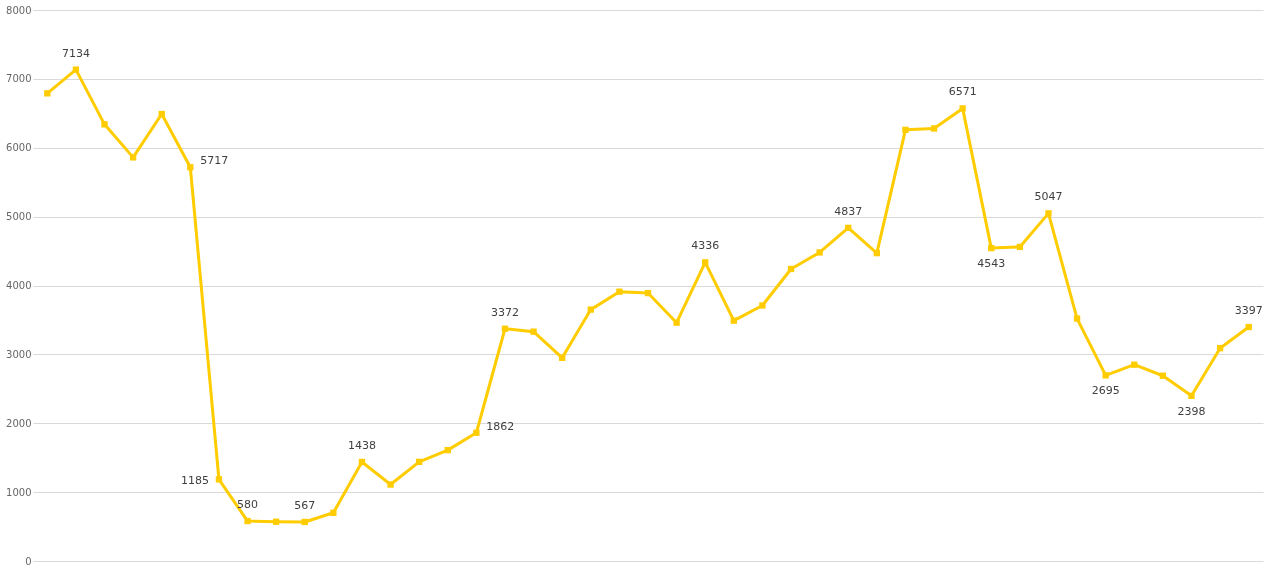 The width and height of the screenshot is (1268, 571). I want to click on data-label: 4837, so click(848, 211).